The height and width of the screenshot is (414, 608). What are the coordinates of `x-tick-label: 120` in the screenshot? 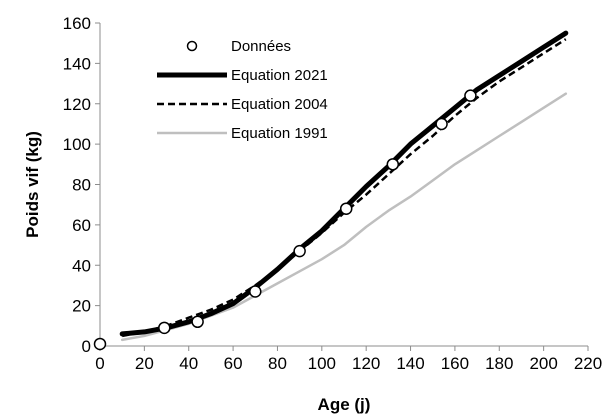 It's located at (366, 363).